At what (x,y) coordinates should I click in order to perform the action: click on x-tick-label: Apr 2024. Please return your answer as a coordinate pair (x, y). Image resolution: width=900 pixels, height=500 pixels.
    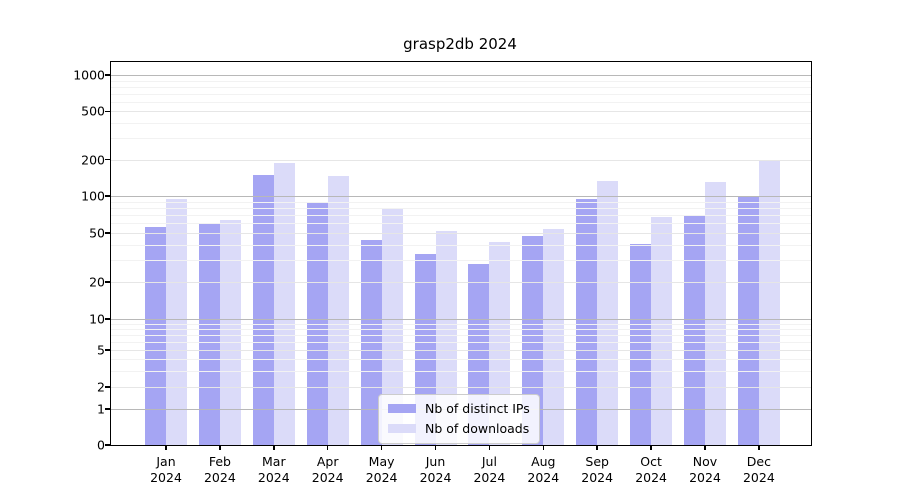
    Looking at the image, I should click on (327, 469).